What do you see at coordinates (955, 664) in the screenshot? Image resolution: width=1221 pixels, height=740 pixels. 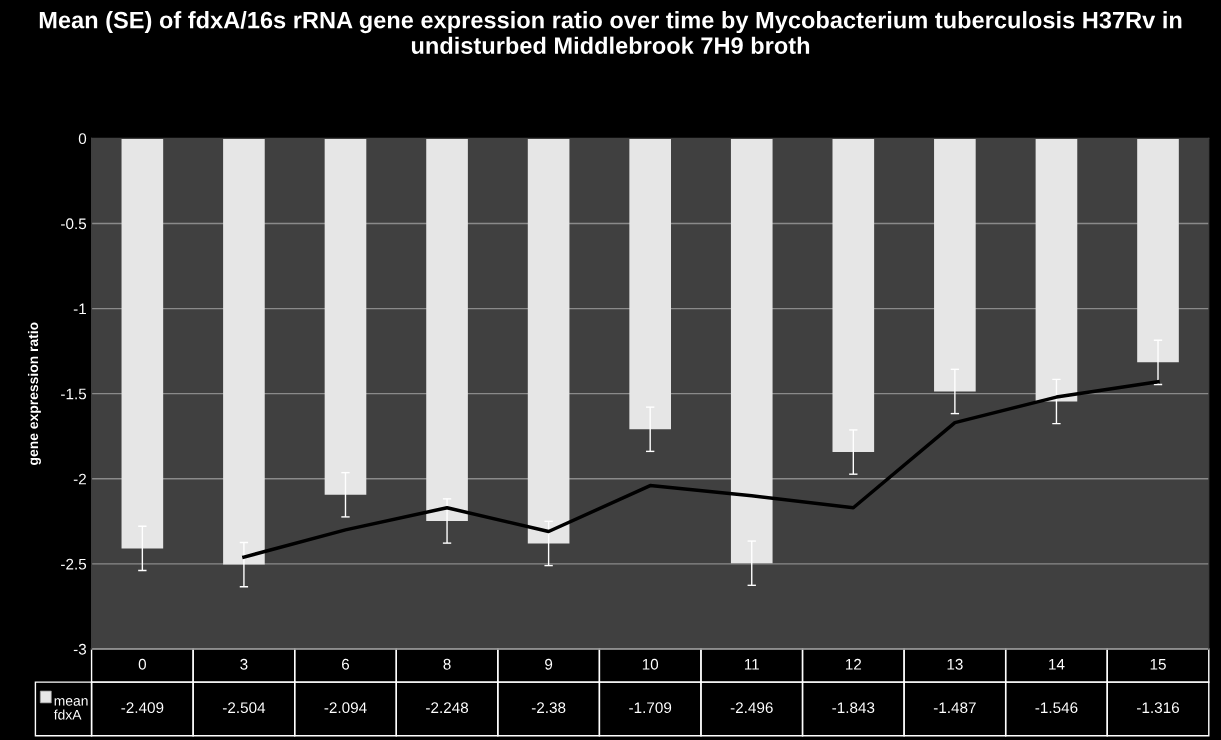 I see `x-tick-label: 13` at bounding box center [955, 664].